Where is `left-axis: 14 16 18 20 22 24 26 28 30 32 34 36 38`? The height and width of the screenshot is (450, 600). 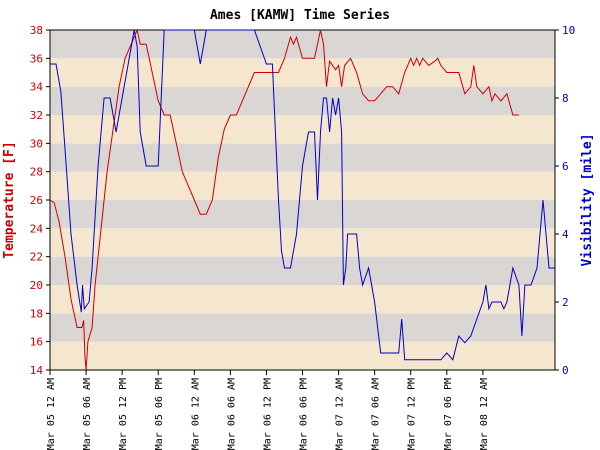 left-axis: 14 16 18 20 22 24 26 28 30 32 34 36 38 is located at coordinates (40, 200).